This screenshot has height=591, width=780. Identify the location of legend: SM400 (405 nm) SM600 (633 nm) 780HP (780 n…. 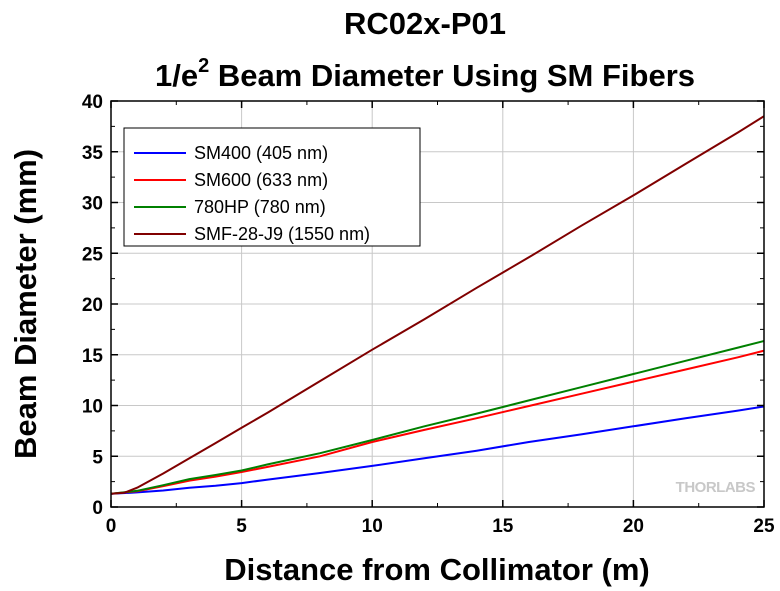
(272, 187).